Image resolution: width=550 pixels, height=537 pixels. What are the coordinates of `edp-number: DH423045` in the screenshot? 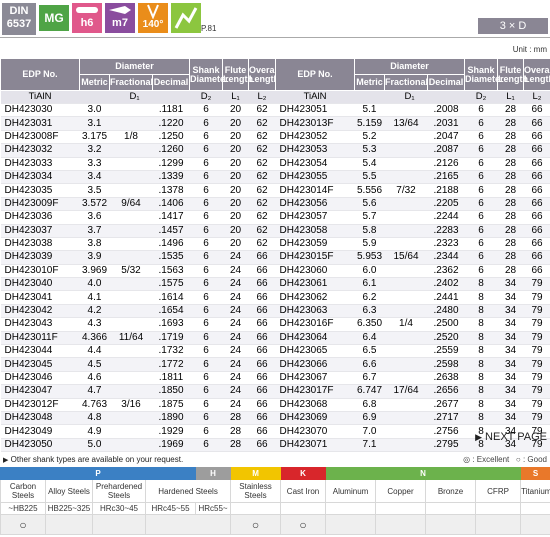 It's located at (40, 364).